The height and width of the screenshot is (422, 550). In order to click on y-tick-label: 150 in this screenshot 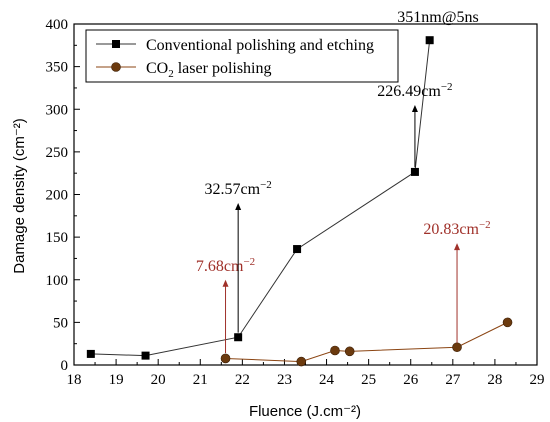, I will do `click(57, 238)`.